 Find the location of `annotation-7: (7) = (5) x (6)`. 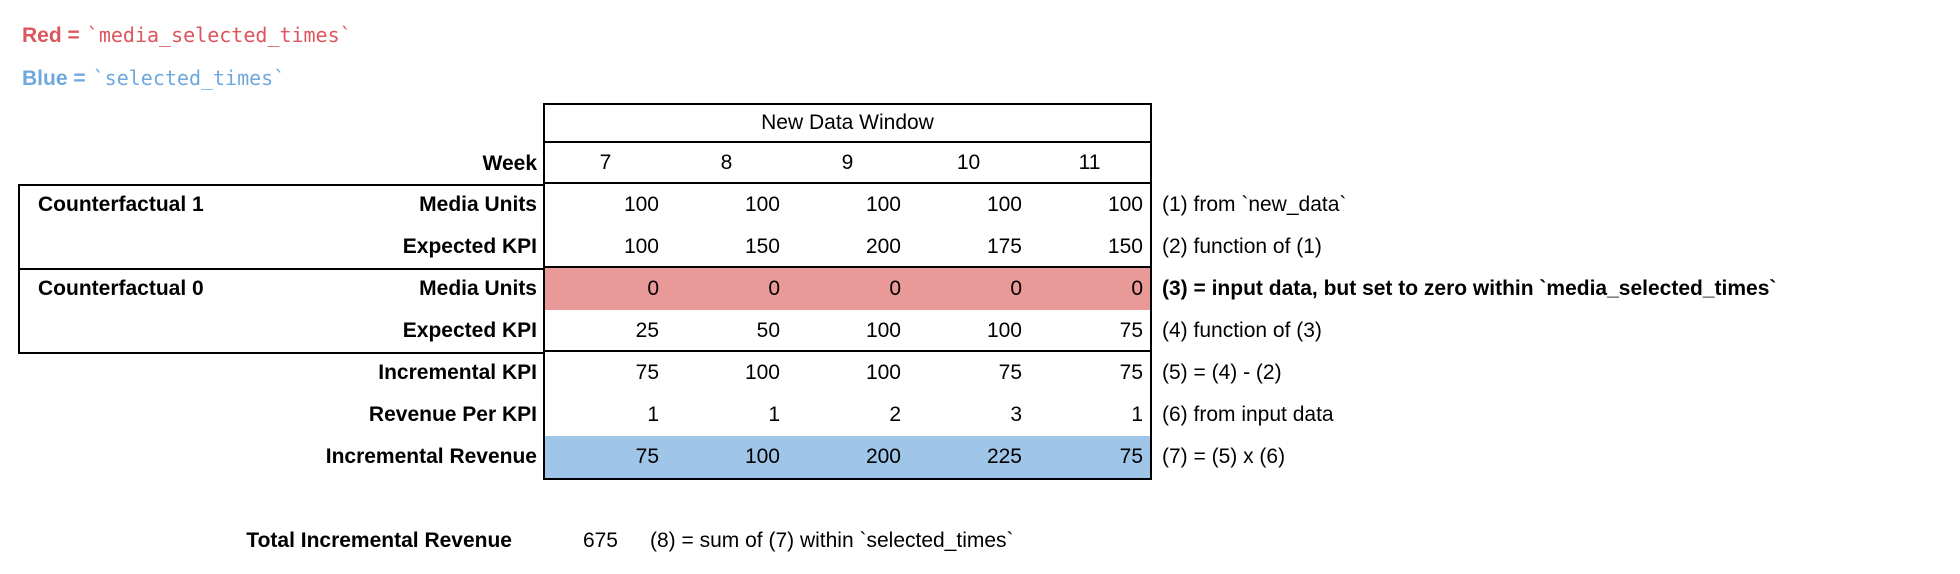

annotation-7: (7) = (5) x (6) is located at coordinates (1224, 456).